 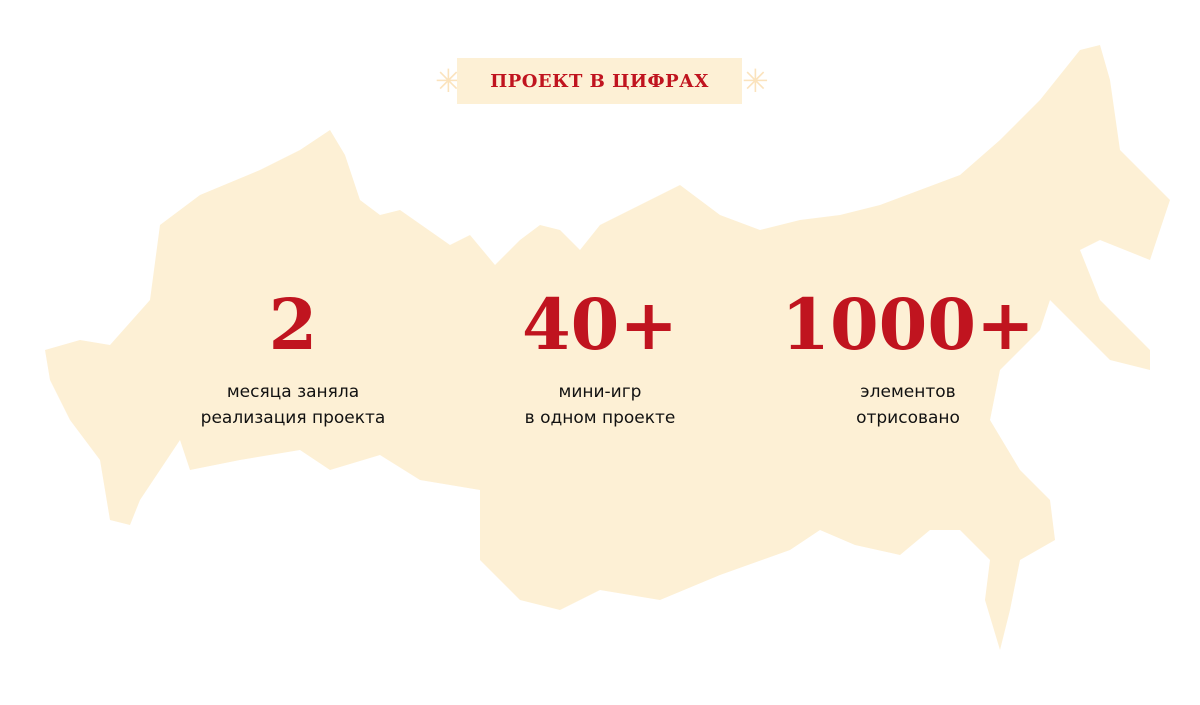 What do you see at coordinates (293, 392) in the screenshot?
I see `stat-label-line1: месяца заняла` at bounding box center [293, 392].